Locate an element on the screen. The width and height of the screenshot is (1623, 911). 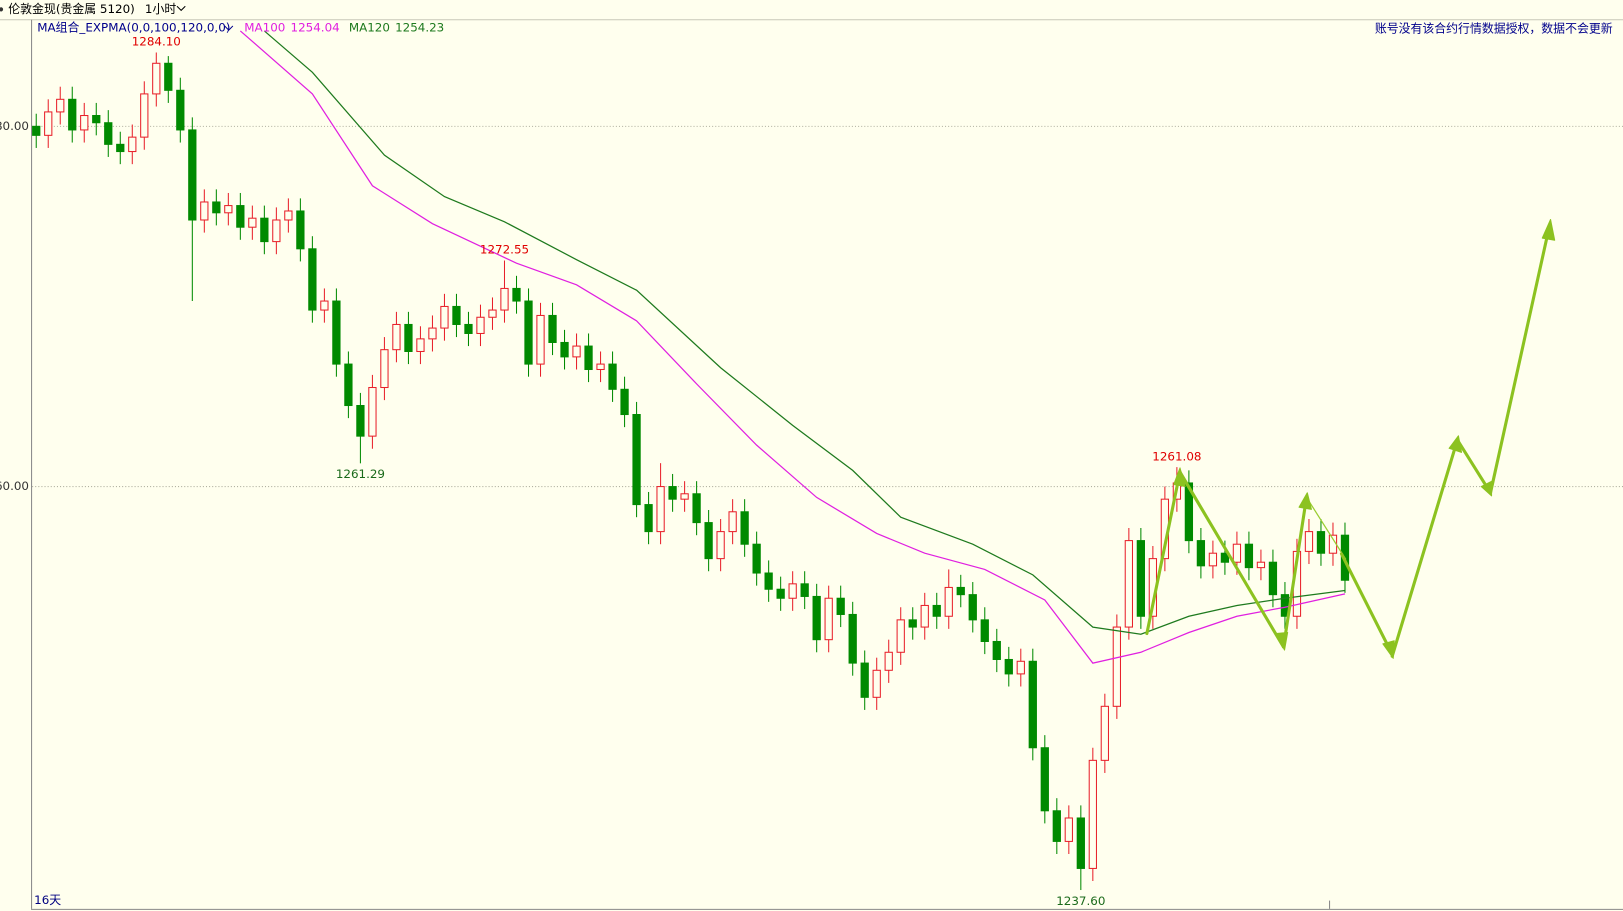
symbol-title: 伦敦金现(贵金属 5120) is located at coordinates (71, 9).